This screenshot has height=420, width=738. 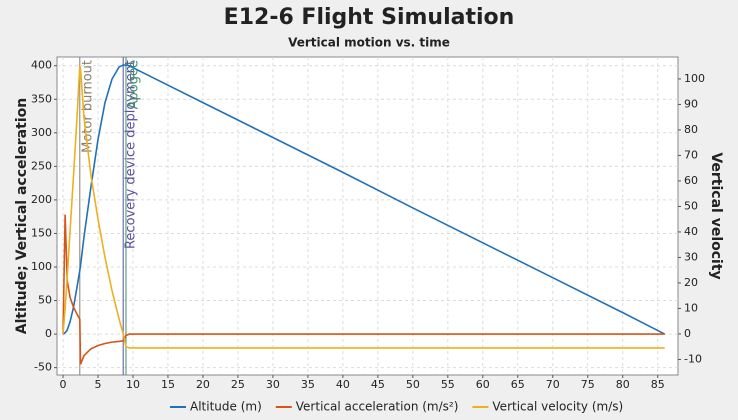 What do you see at coordinates (133, 84) in the screenshot?
I see `event-label: Apogee` at bounding box center [133, 84].